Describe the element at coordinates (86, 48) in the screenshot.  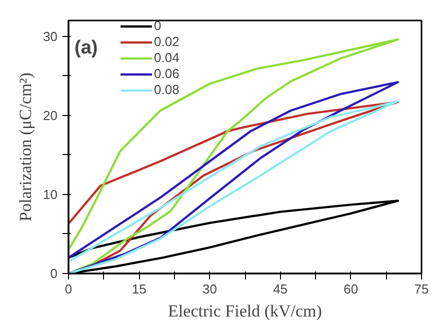
I see `annotation: (a)` at that location.